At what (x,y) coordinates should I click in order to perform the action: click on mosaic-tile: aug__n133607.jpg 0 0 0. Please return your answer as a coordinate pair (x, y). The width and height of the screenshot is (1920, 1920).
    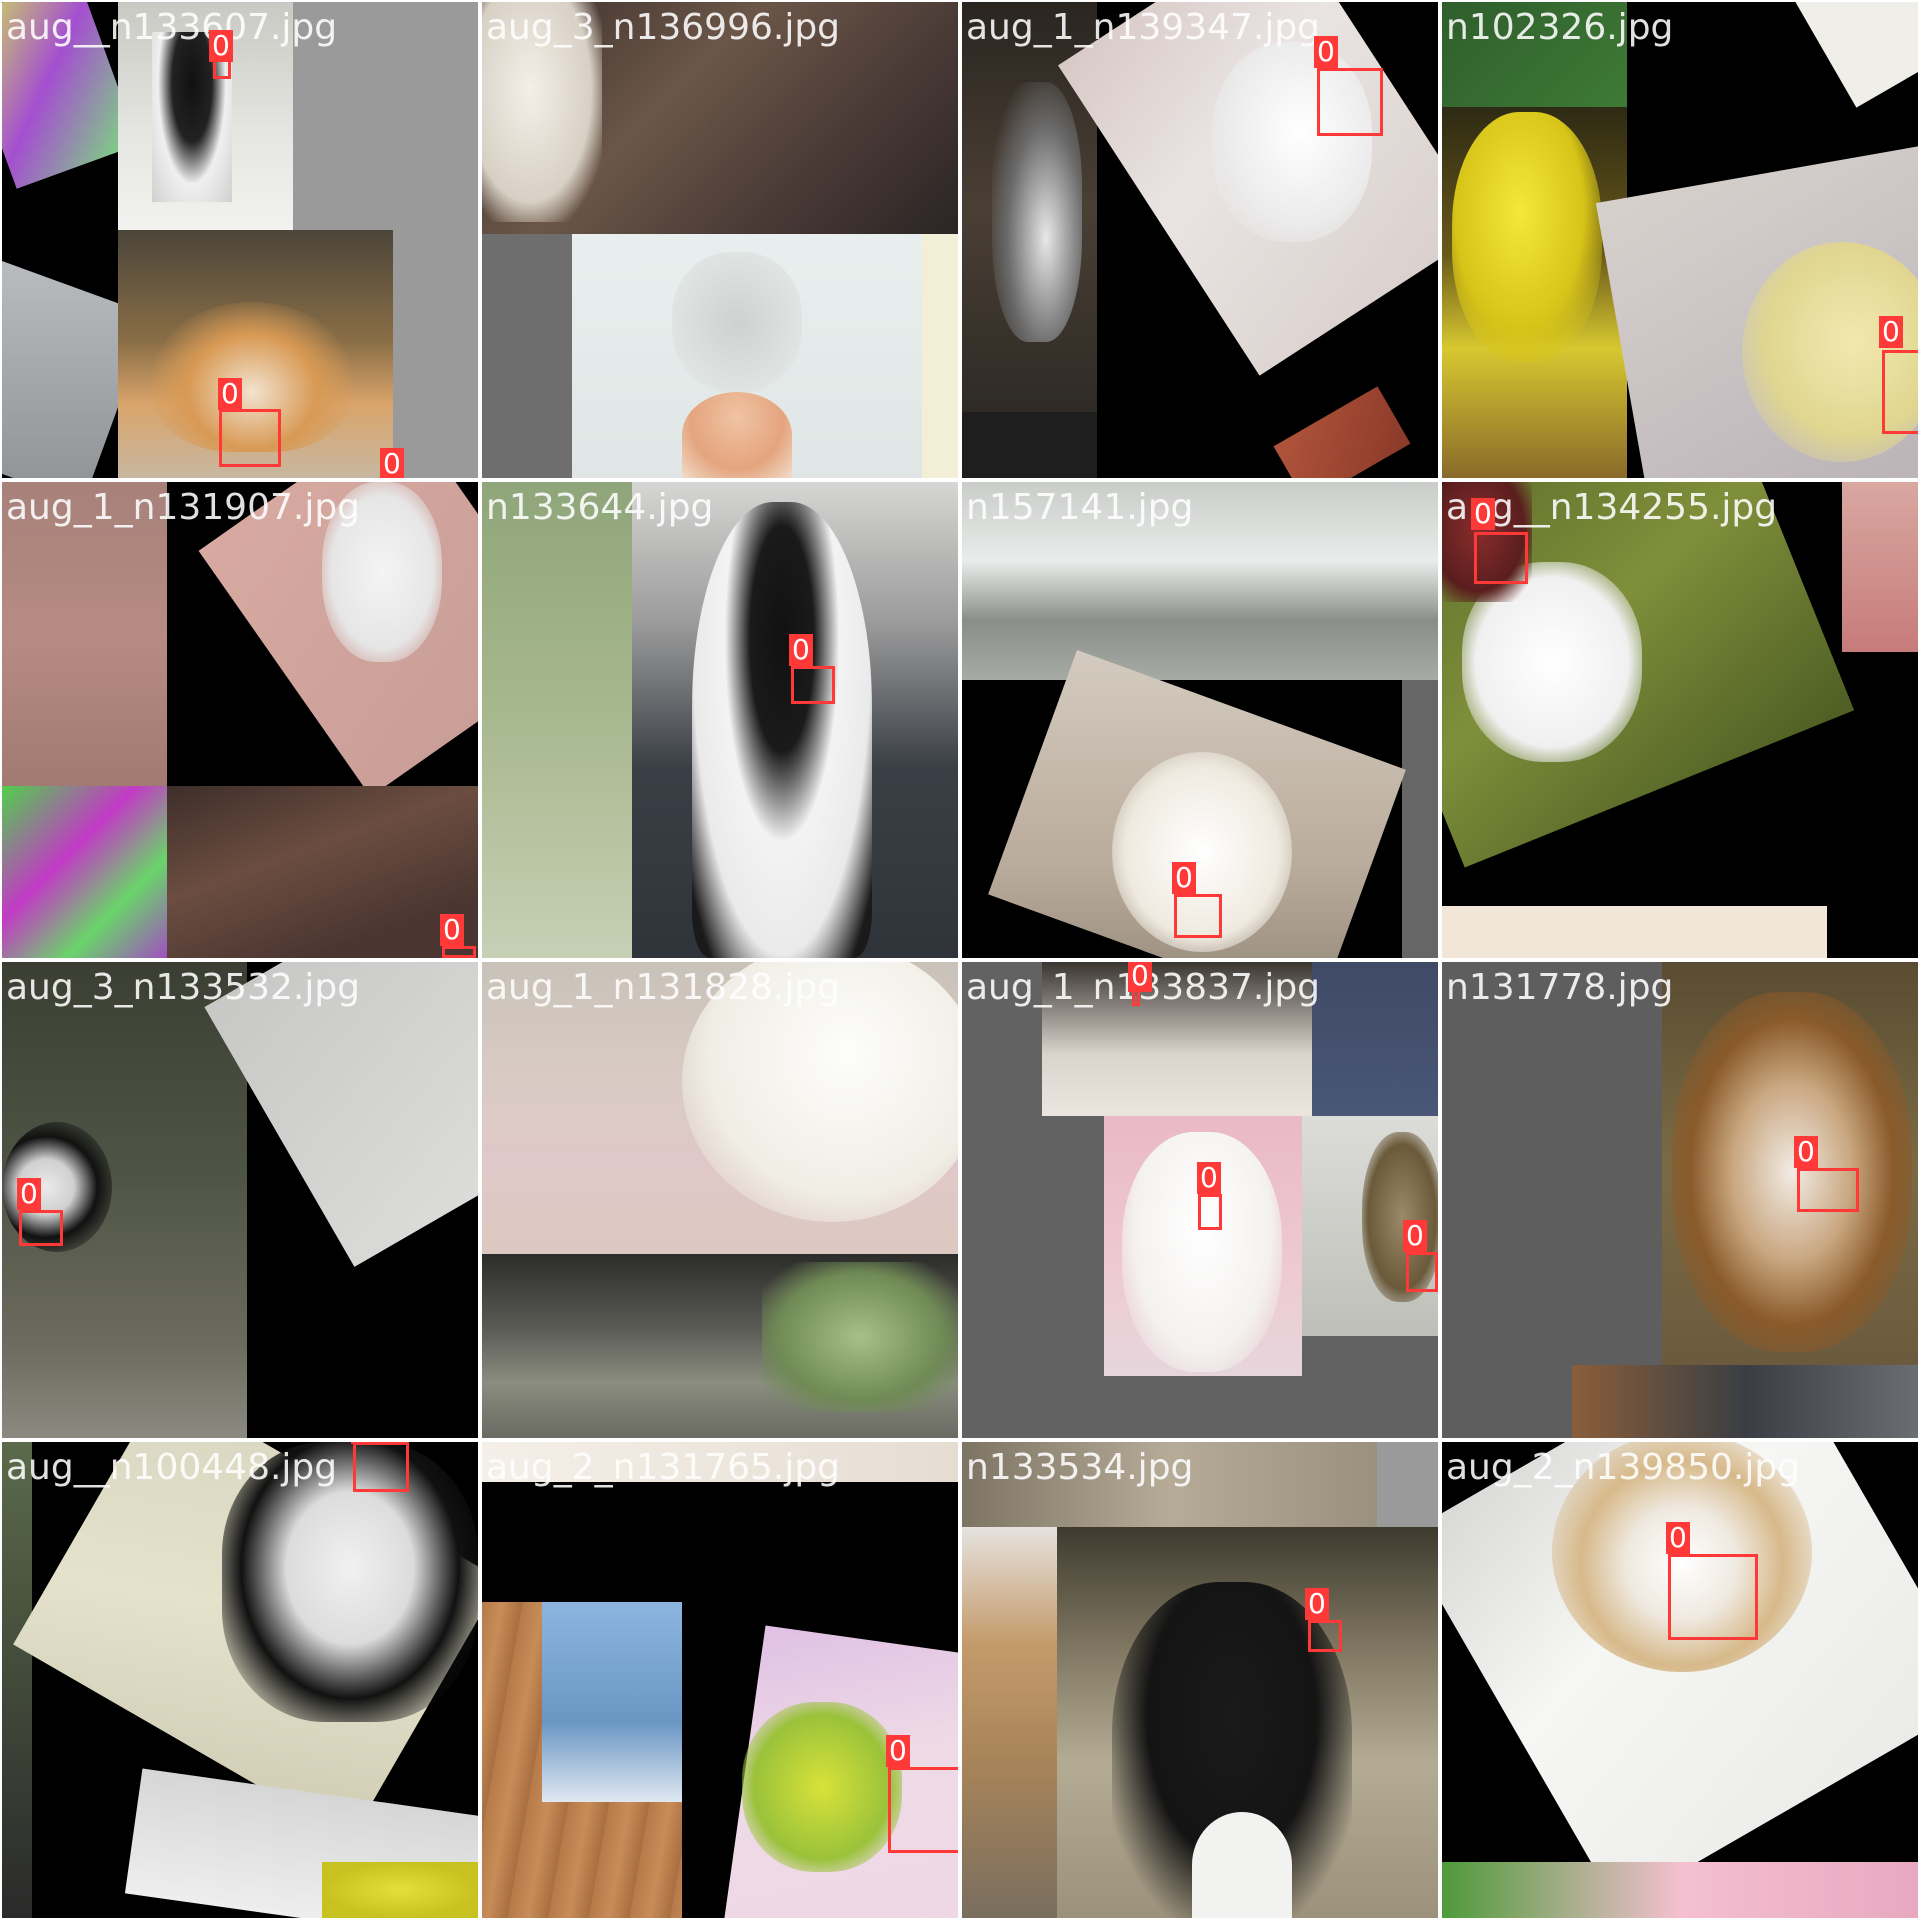
    Looking at the image, I should click on (240, 240).